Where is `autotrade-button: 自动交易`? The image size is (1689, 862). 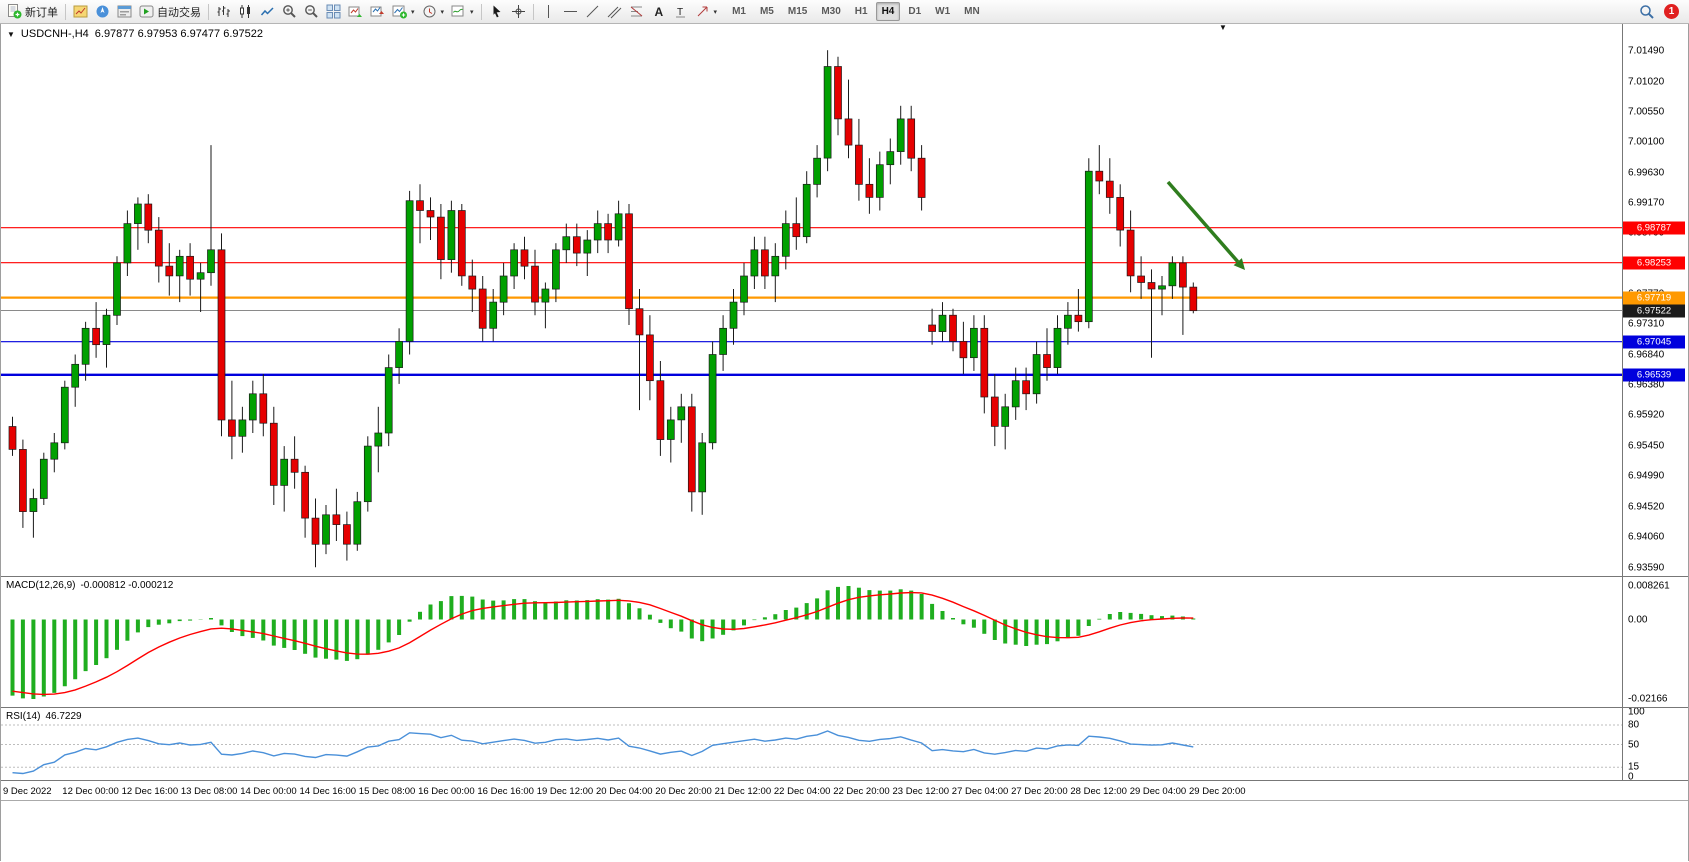
autotrade-button: 自动交易 is located at coordinates (170, 12).